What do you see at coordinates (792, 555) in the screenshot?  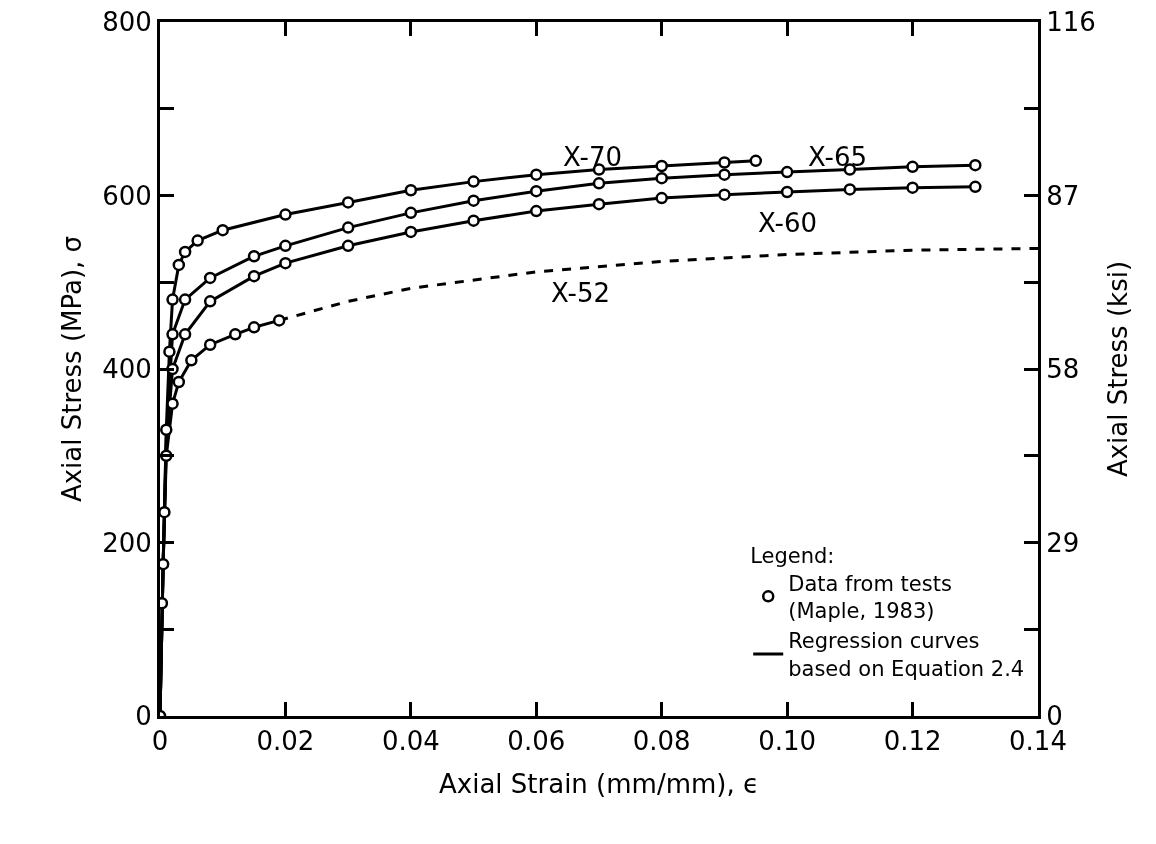 I see `legend-title: Legend:` at bounding box center [792, 555].